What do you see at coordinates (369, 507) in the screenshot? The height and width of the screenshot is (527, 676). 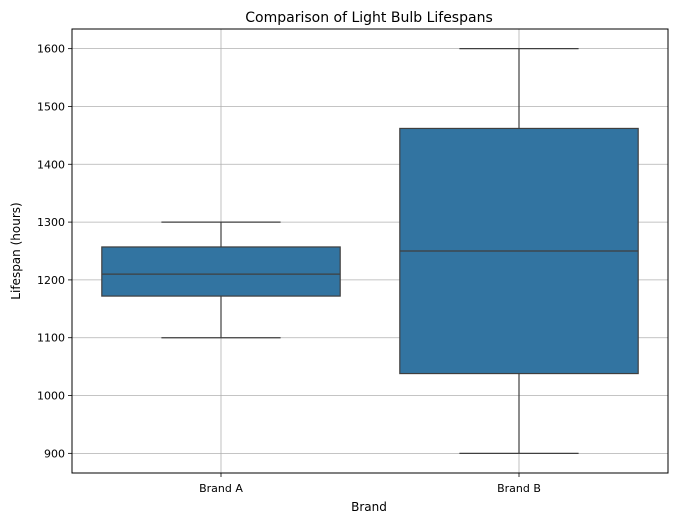 I see `x-axis-label: Brand` at bounding box center [369, 507].